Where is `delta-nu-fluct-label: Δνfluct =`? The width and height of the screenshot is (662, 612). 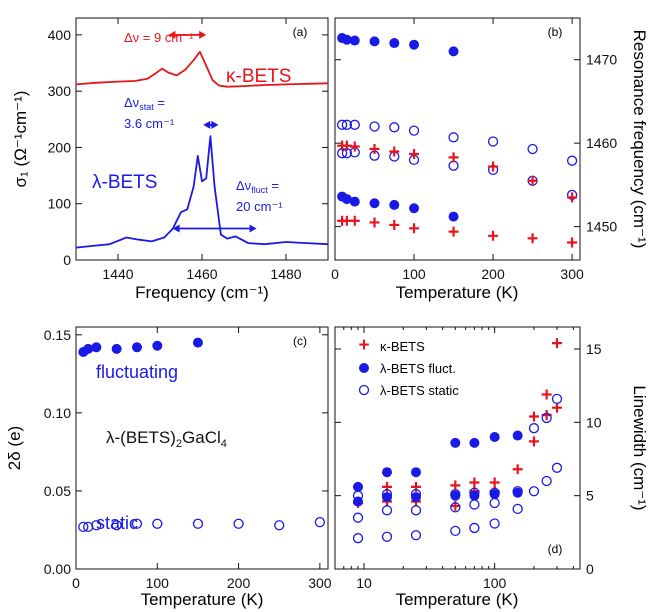
delta-nu-fluct-label: Δνfluct = is located at coordinates (257, 186).